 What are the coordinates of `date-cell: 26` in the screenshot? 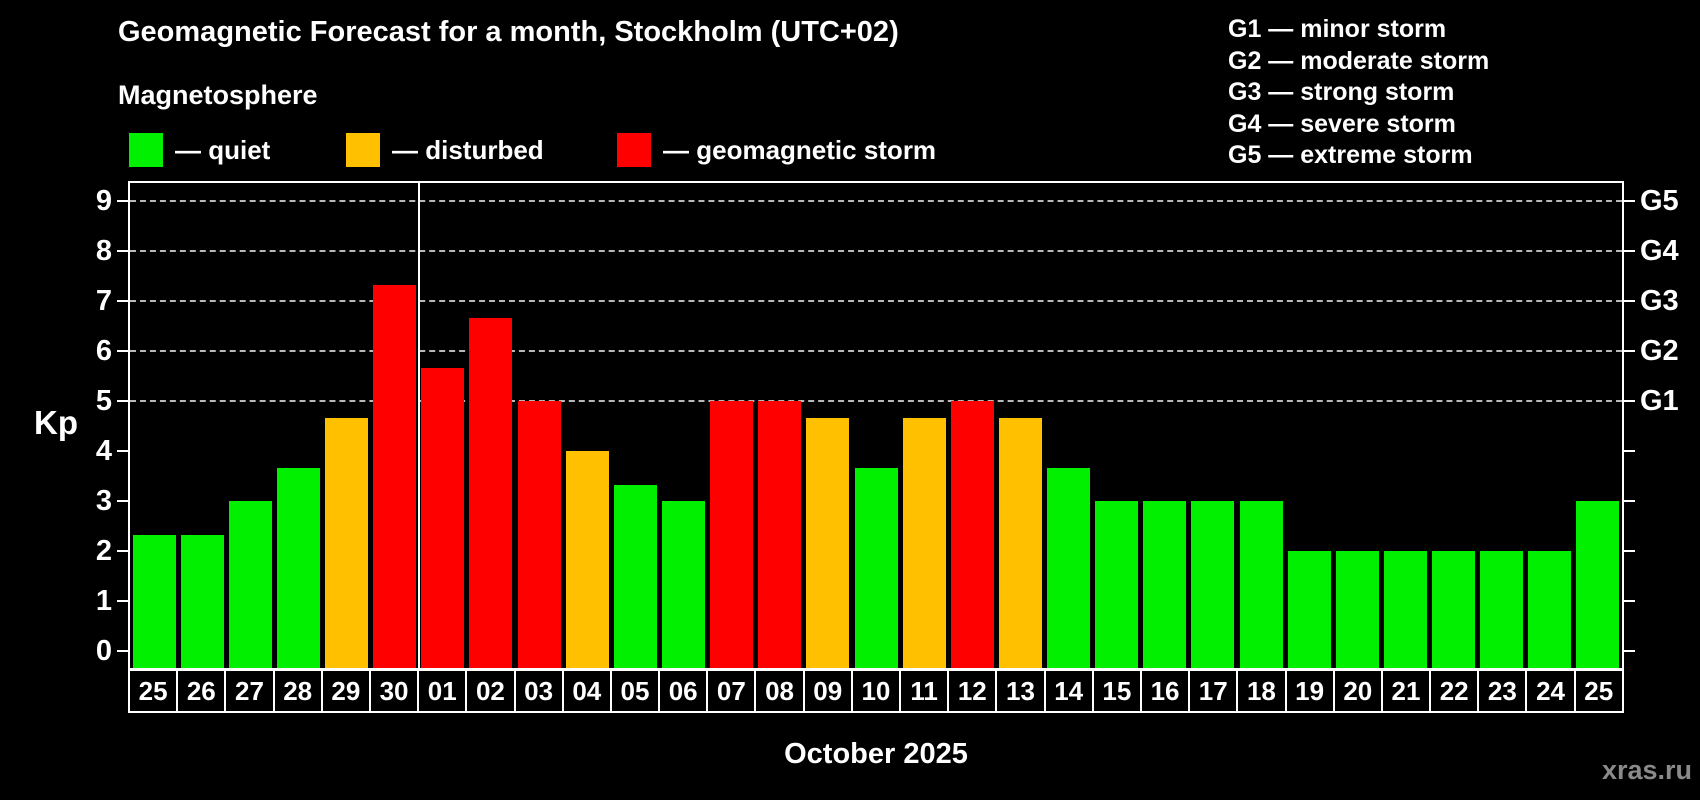 It's located at (201, 691).